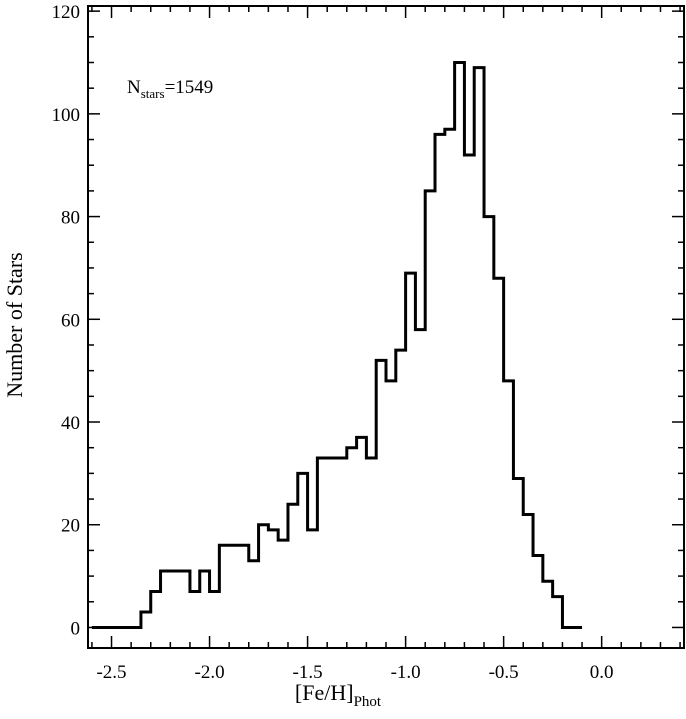  What do you see at coordinates (153, 93) in the screenshot?
I see `annotation-subscript: stars` at bounding box center [153, 93].